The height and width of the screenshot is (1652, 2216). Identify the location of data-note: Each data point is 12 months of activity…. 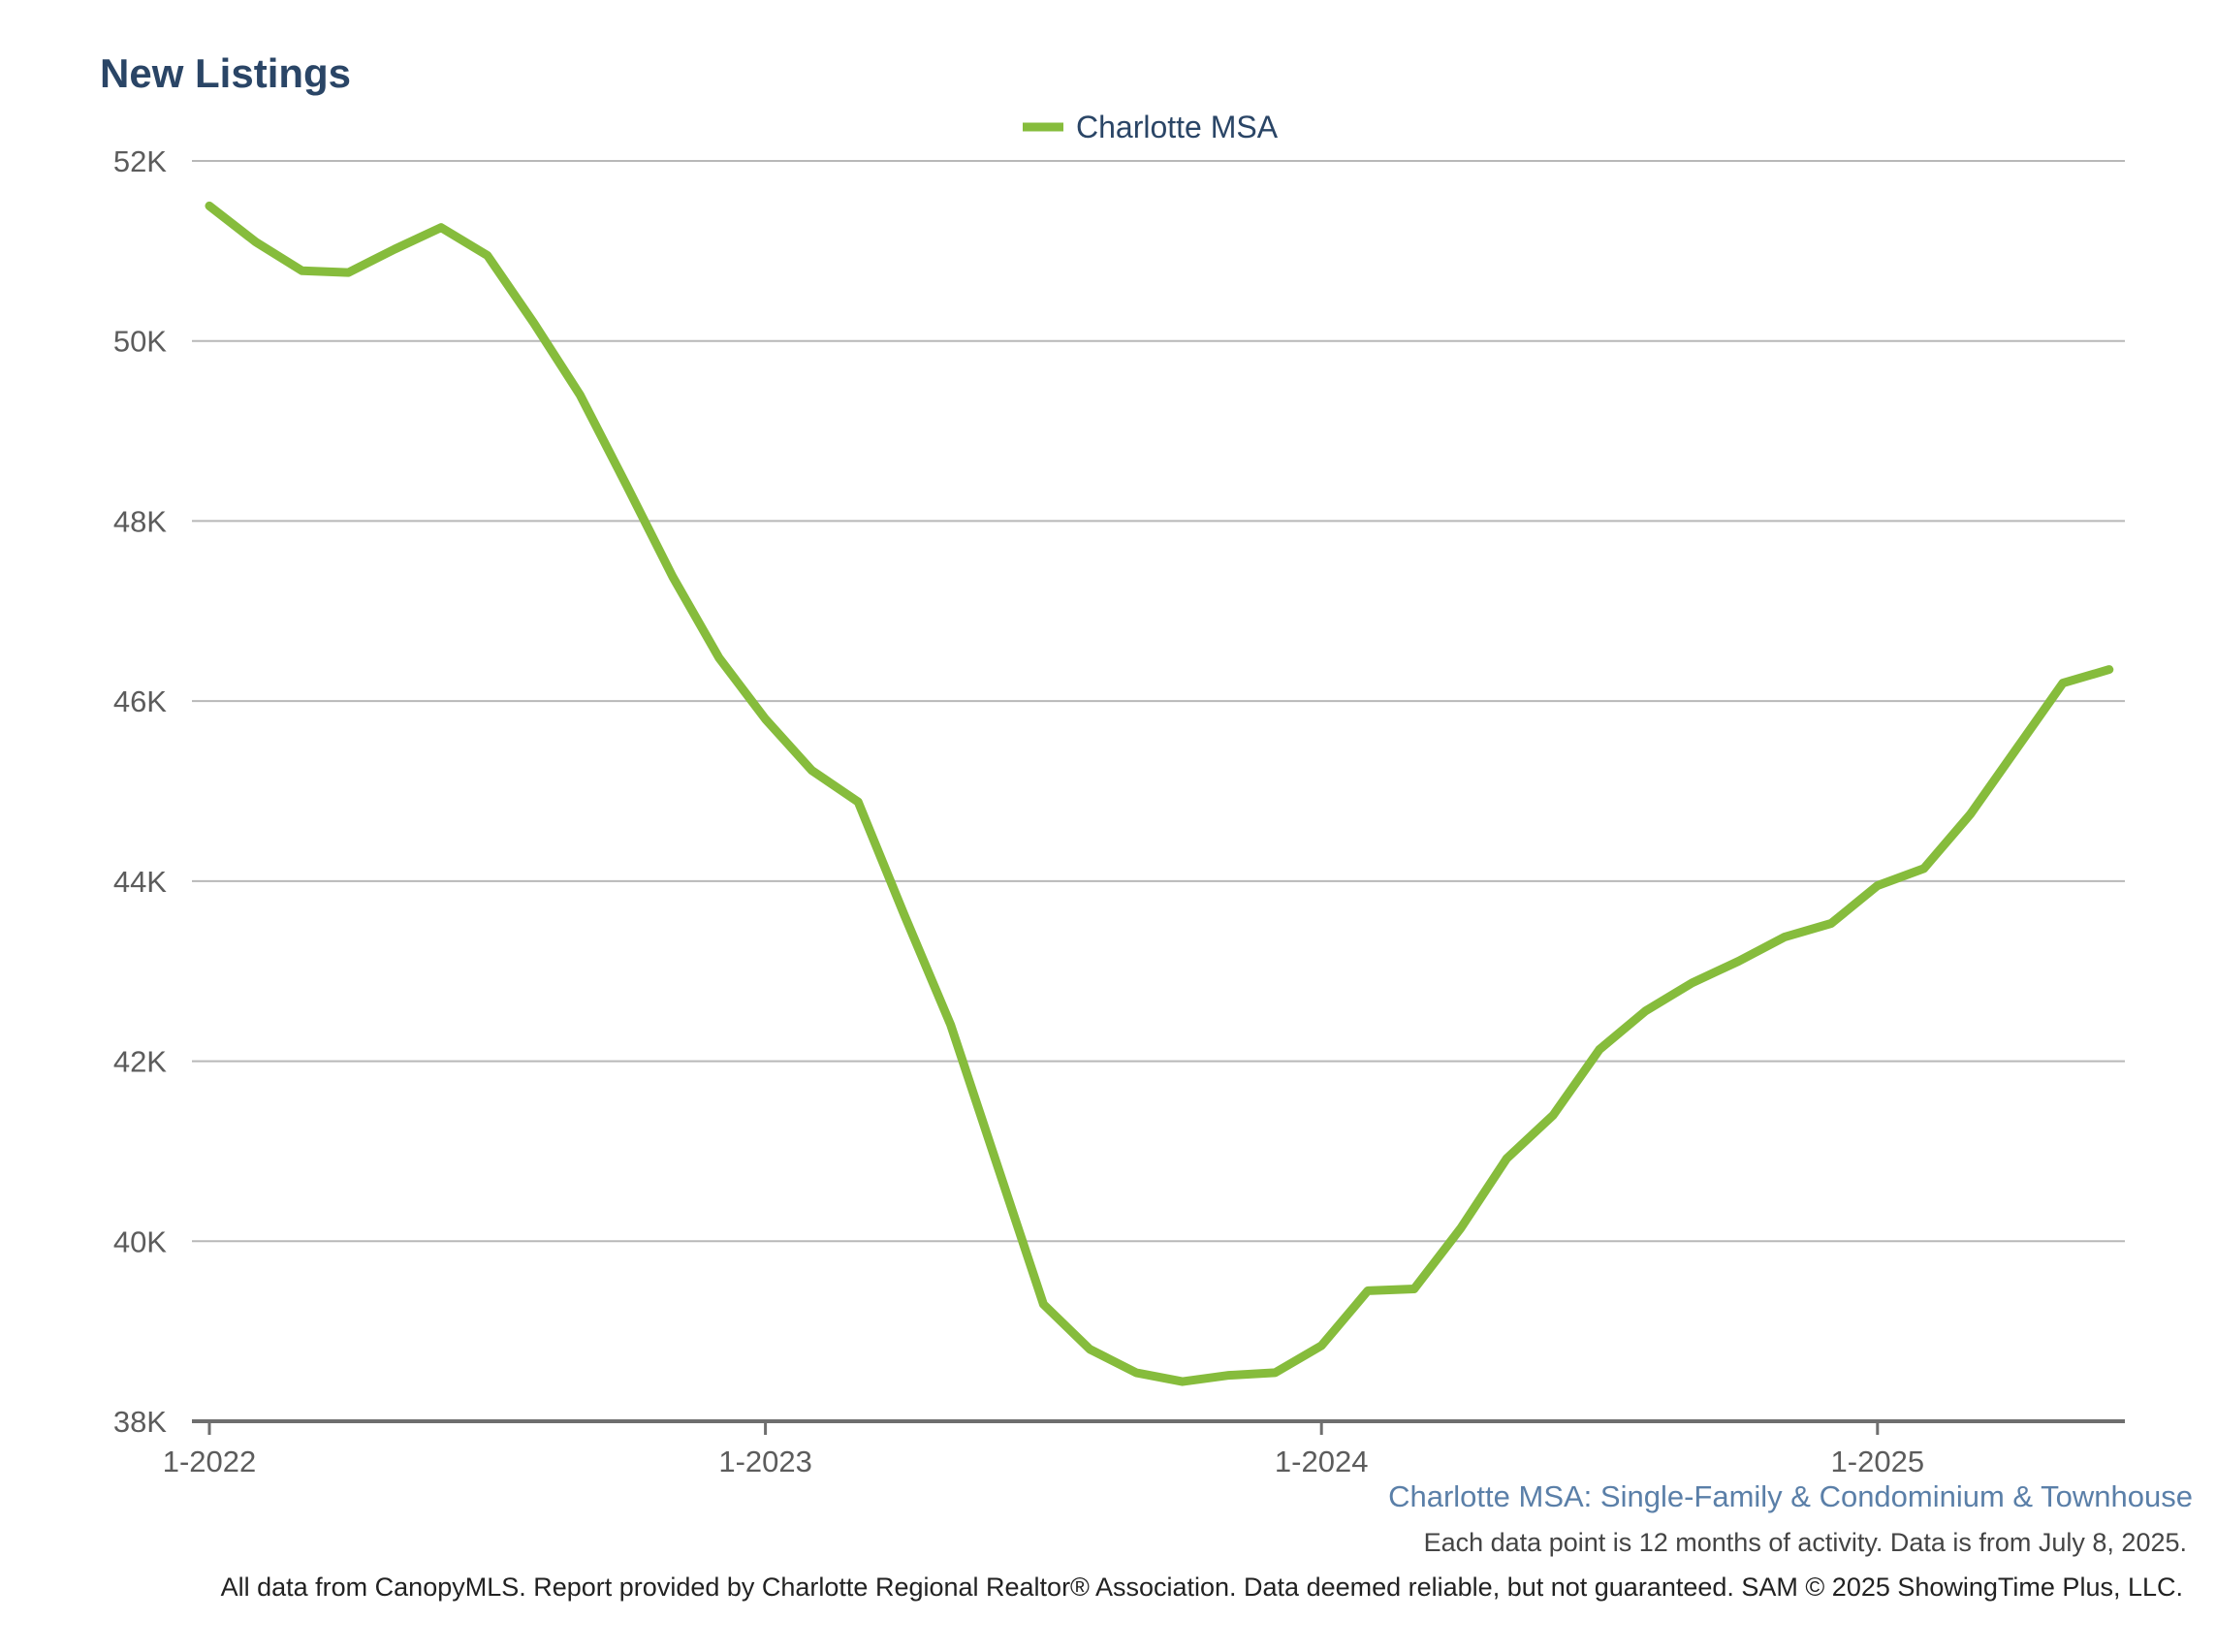
(1805, 1542).